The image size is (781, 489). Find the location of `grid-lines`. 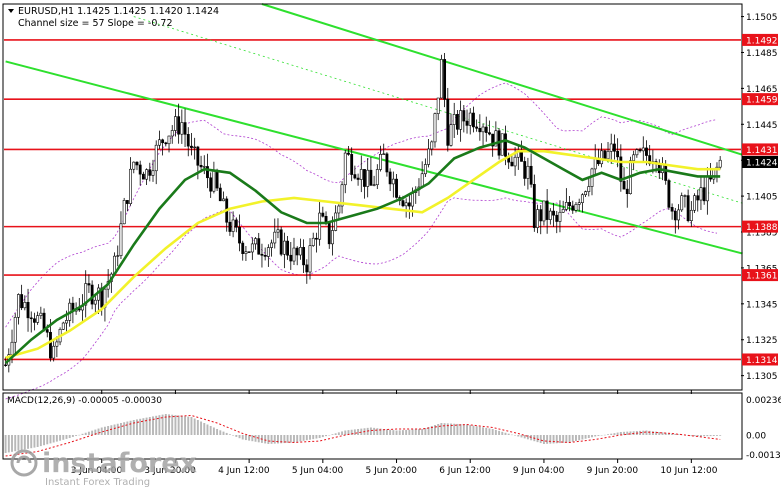

grid-lines is located at coordinates (396, 392).